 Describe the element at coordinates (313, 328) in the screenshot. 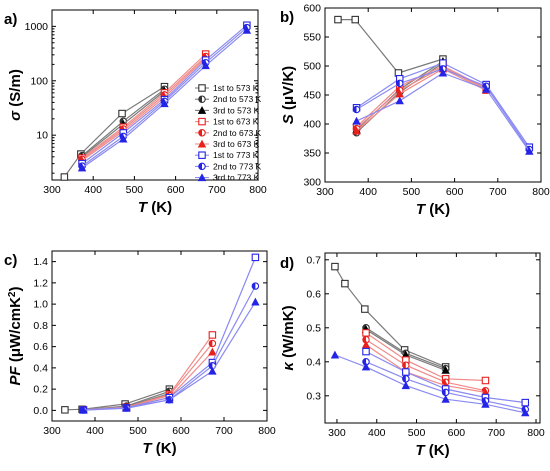

I see `y-tick-label: 0.5` at that location.